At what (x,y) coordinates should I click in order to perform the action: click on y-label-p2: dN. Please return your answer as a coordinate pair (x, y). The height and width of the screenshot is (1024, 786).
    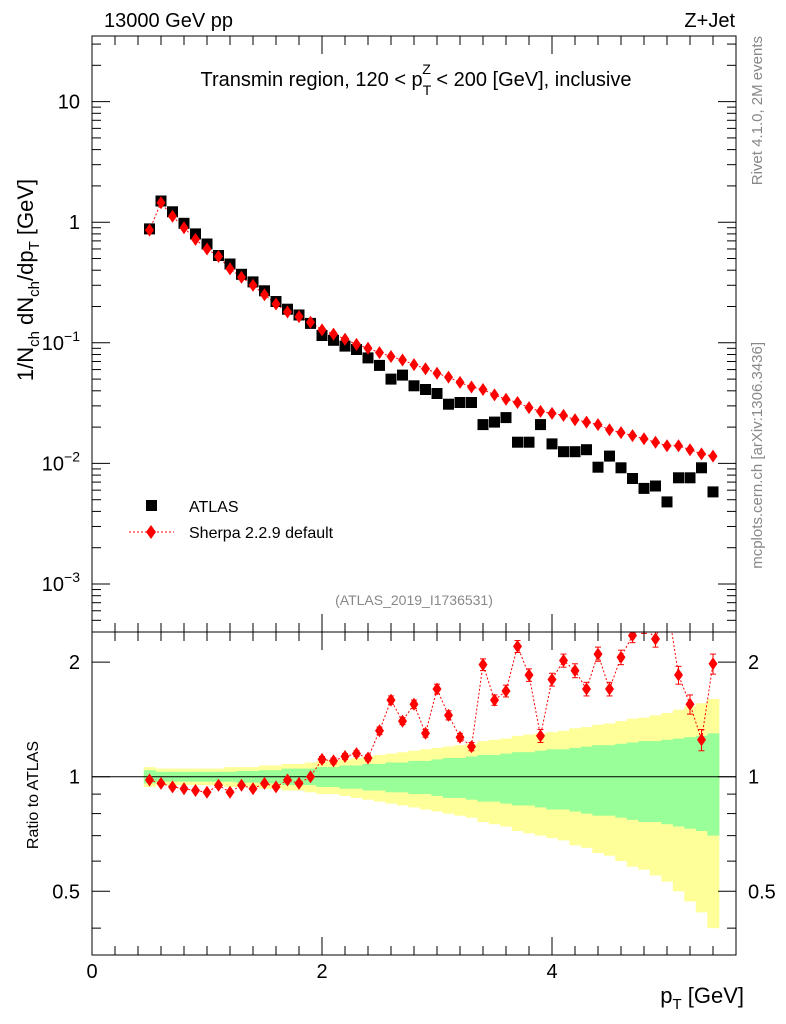
    Looking at the image, I should click on (25, 314).